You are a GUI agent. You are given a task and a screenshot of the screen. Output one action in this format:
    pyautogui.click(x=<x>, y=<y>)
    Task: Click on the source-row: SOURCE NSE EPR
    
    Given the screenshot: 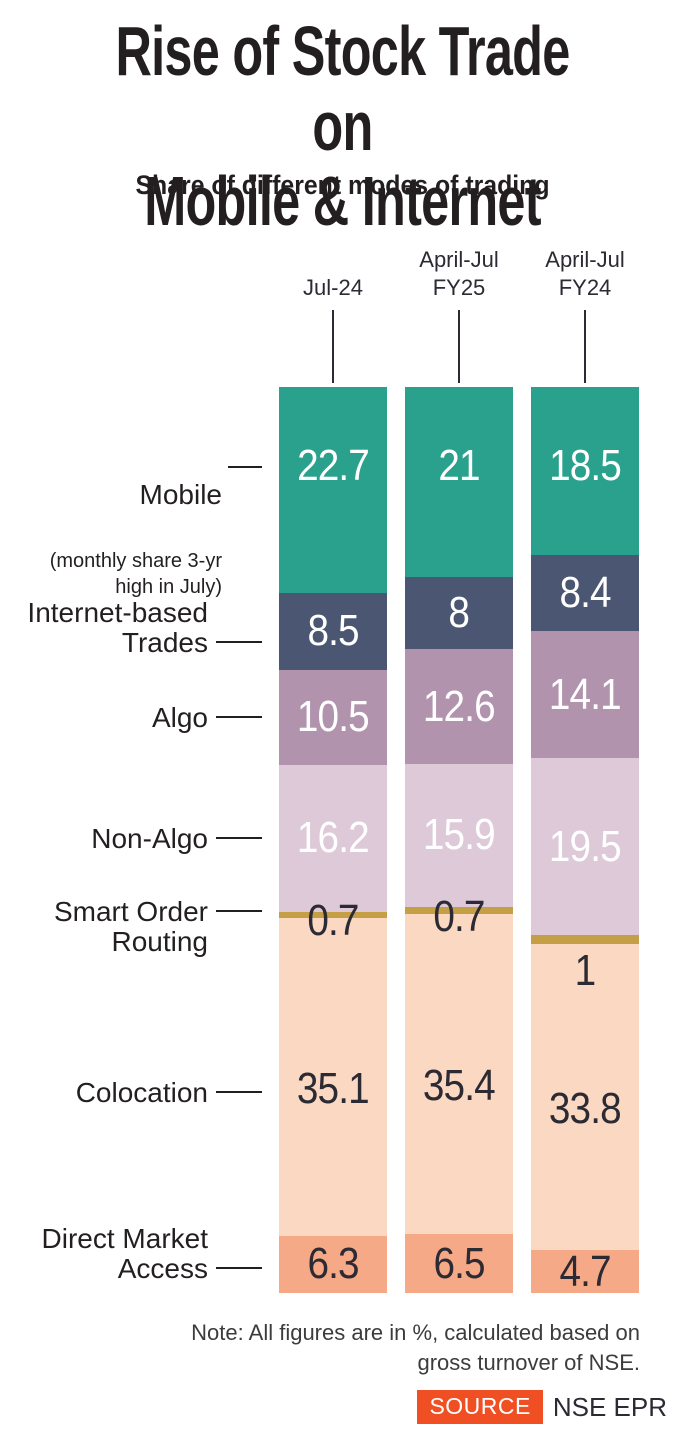 What is the action you would take?
    pyautogui.click(x=542, y=1407)
    